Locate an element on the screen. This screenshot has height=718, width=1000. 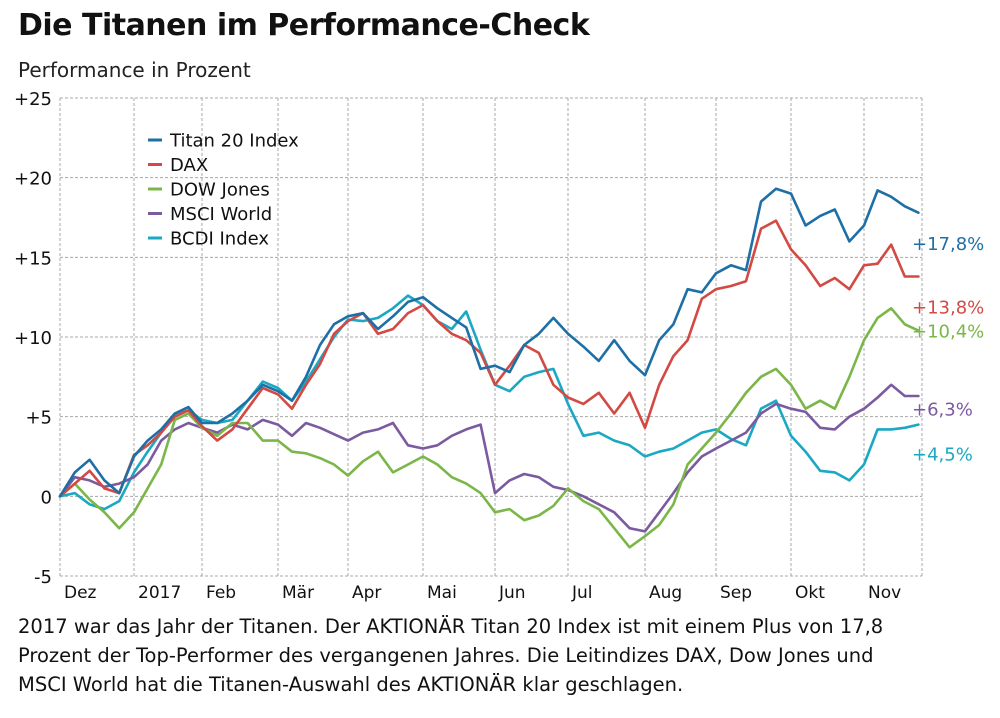
y-tick-label: +20 is located at coordinates (33, 179).